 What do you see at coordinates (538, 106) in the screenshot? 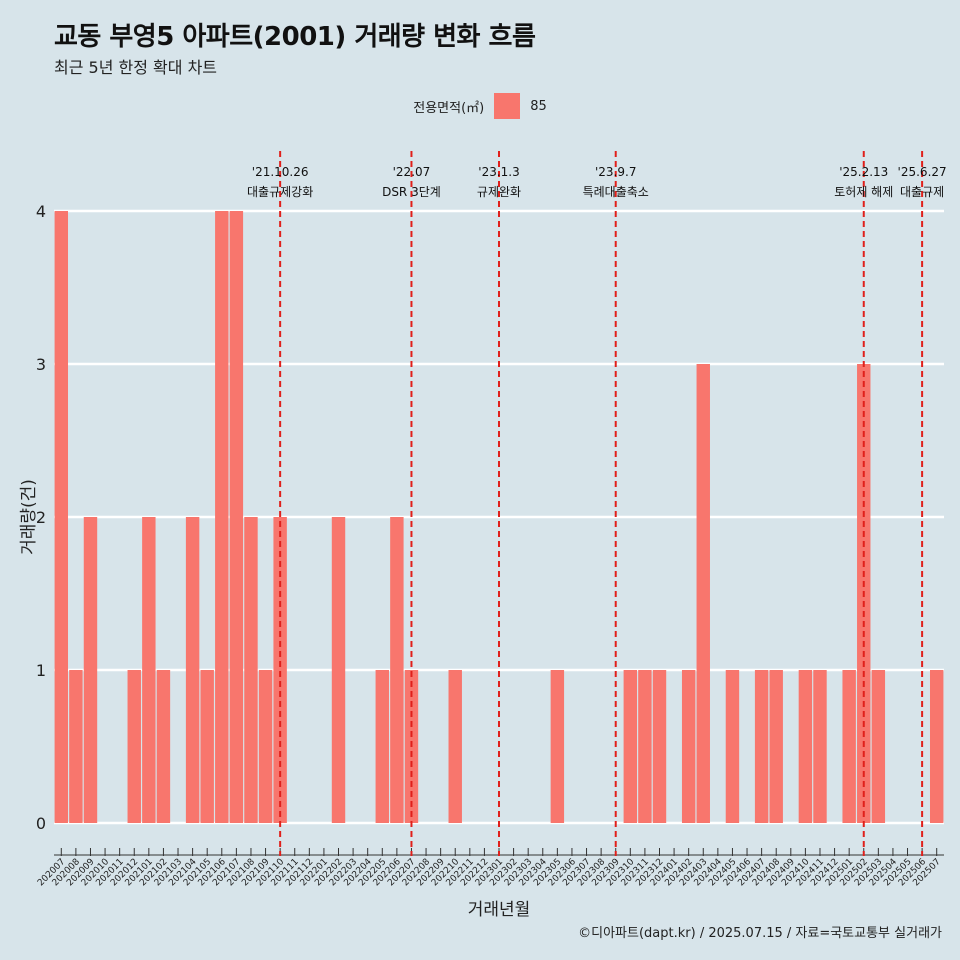
I see `legend-label: 85` at bounding box center [538, 106].